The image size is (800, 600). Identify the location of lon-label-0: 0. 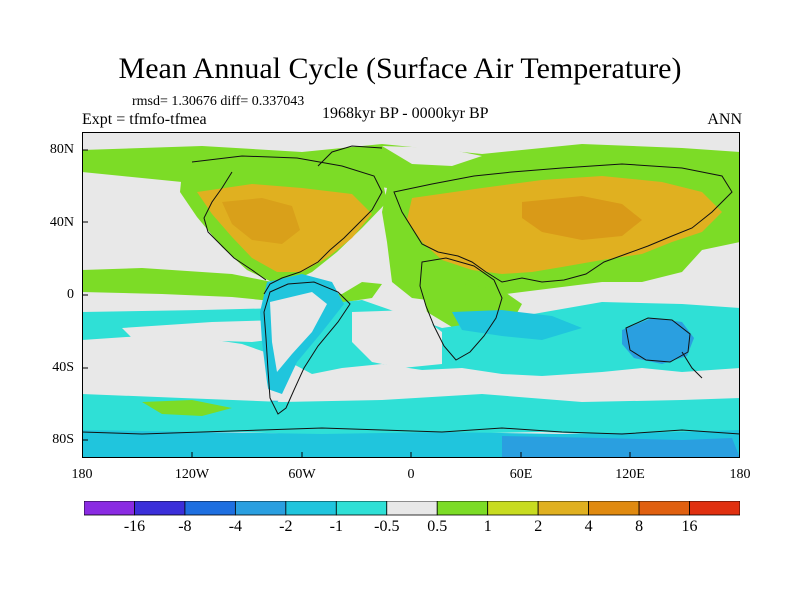
(411, 474).